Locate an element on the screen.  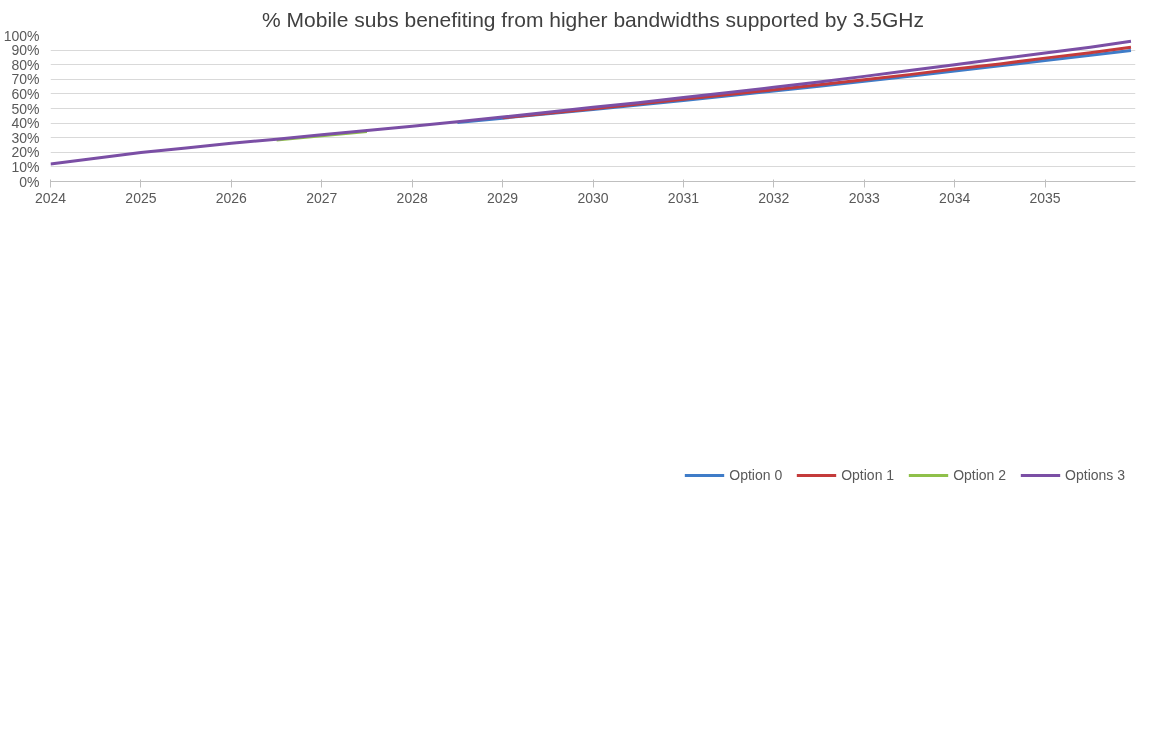
x-tick-label: 2024 is located at coordinates (50, 197).